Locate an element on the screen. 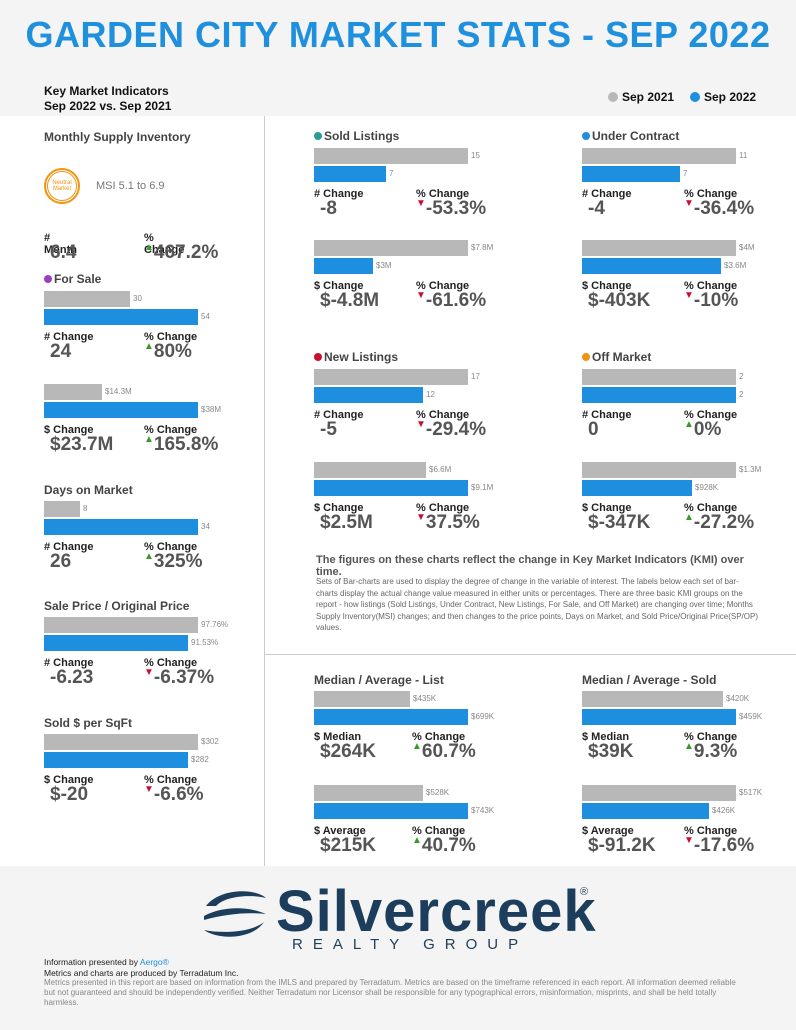 Image resolution: width=796 pixels, height=1030 pixels. pct-text: -6.6% is located at coordinates (178, 794).